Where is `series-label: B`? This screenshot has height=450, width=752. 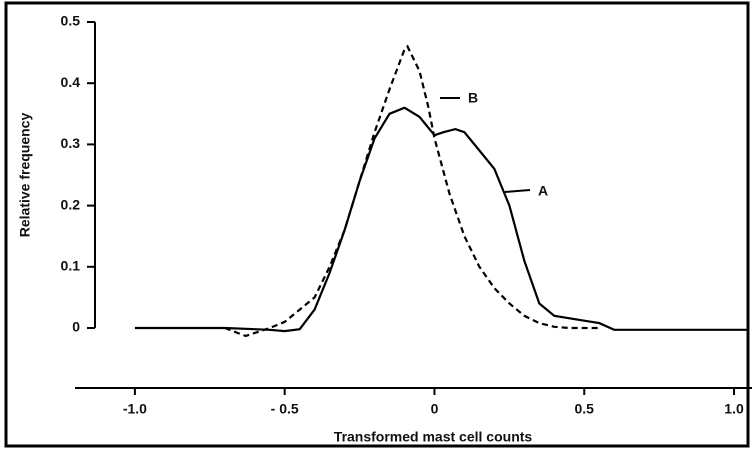 series-label: B is located at coordinates (473, 98).